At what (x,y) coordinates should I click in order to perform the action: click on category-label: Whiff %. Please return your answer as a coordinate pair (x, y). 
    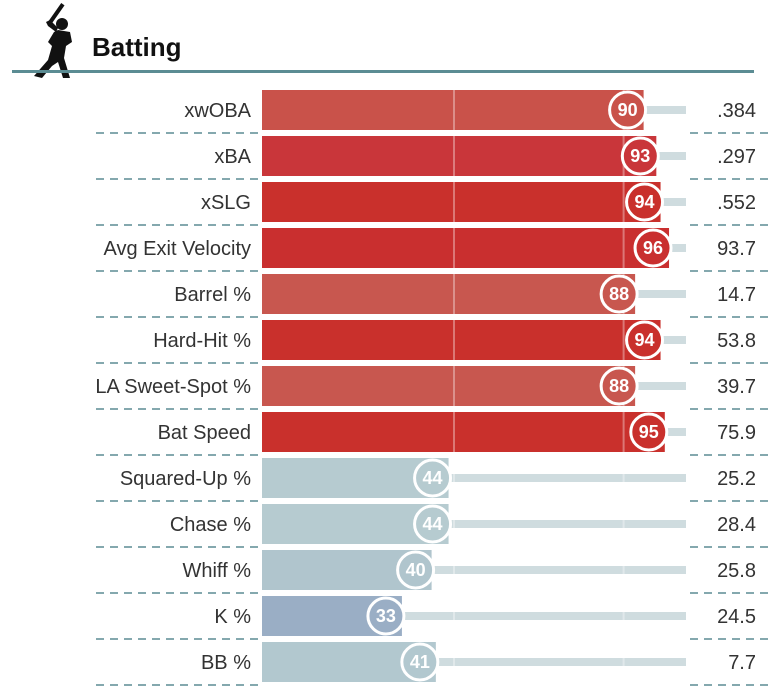
    Looking at the image, I should click on (216, 571).